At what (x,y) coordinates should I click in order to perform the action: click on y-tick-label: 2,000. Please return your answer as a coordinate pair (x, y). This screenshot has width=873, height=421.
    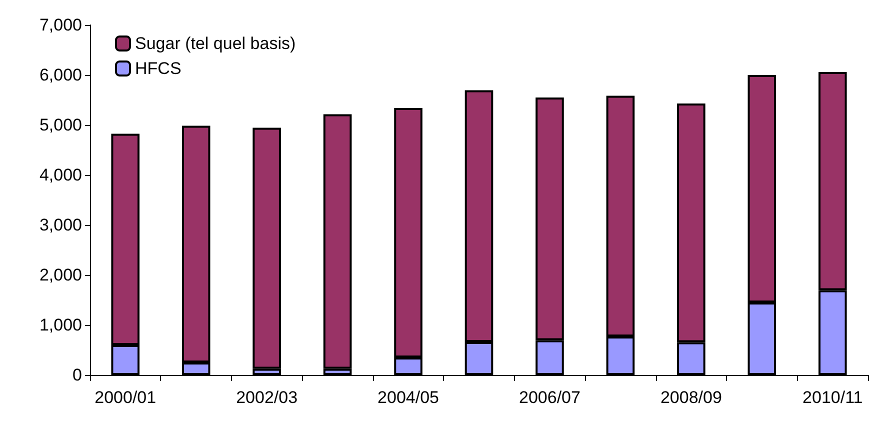
    Looking at the image, I should click on (60, 275).